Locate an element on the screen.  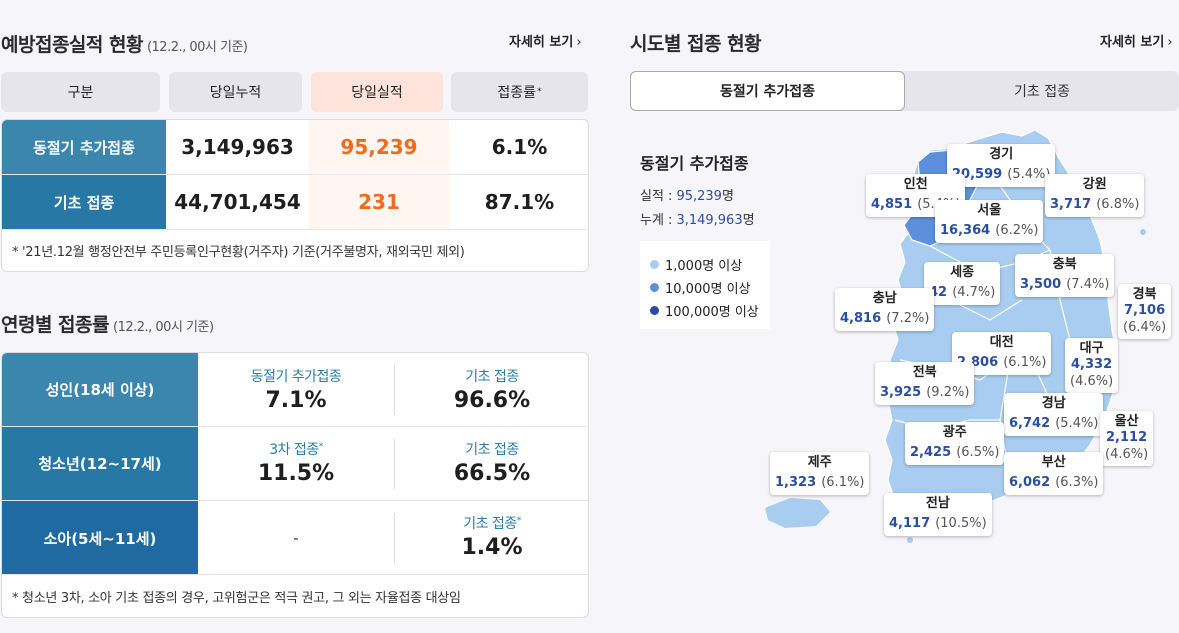
perf-more-label: 자세히 보기 is located at coordinates (541, 42).